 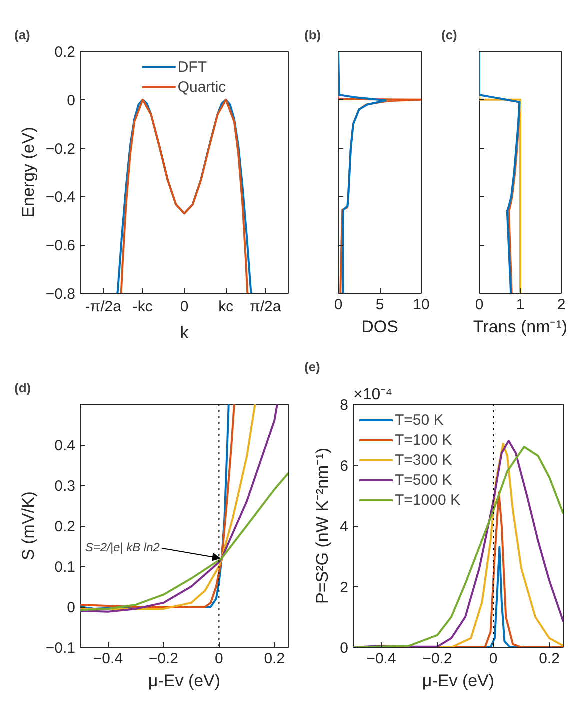 What do you see at coordinates (61, 197) in the screenshot?
I see `y-tick-label: −0.4` at bounding box center [61, 197].